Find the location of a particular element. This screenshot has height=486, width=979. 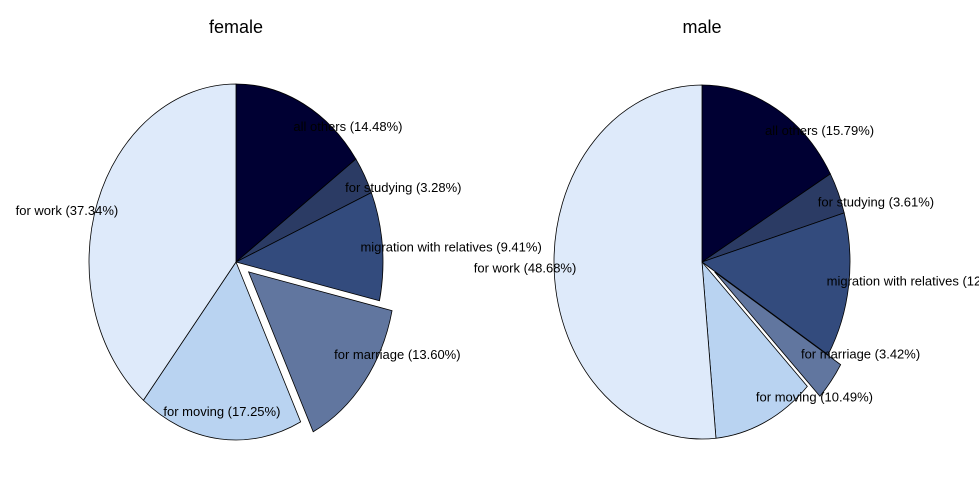

chart-title: male is located at coordinates (701, 27).